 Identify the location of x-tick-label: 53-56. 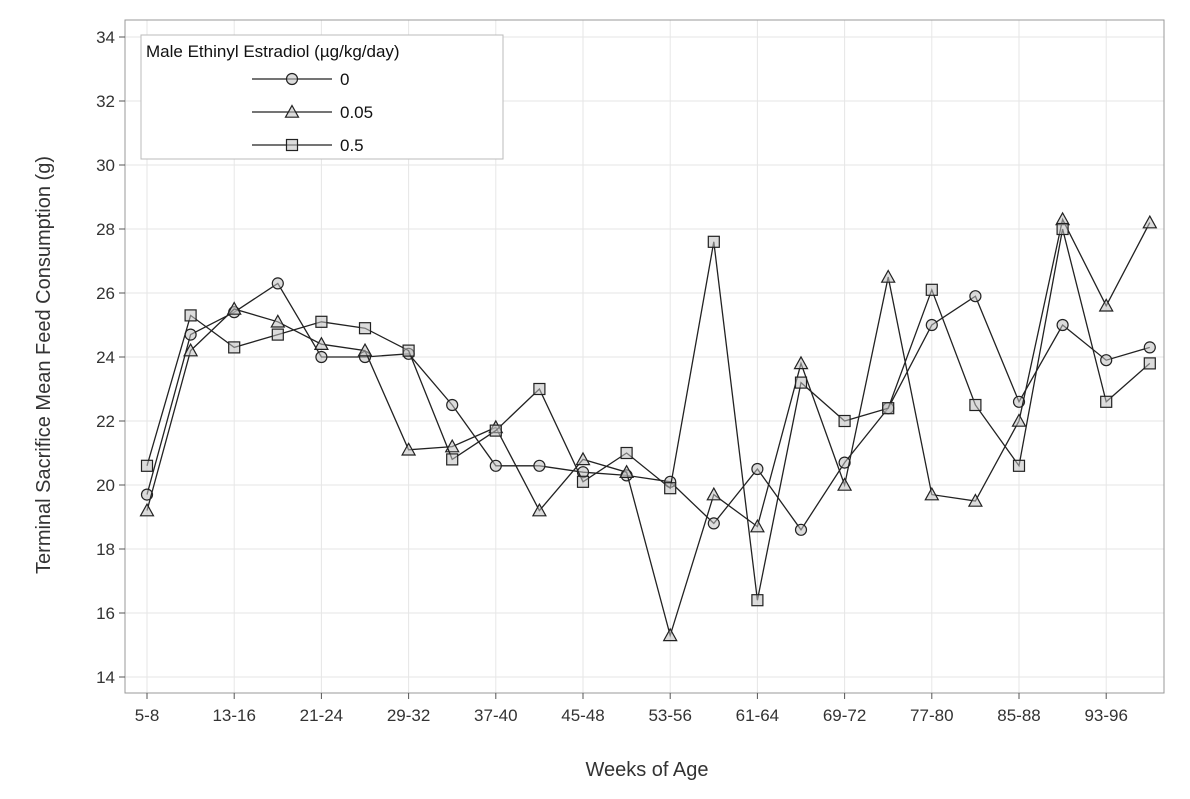
(669, 715).